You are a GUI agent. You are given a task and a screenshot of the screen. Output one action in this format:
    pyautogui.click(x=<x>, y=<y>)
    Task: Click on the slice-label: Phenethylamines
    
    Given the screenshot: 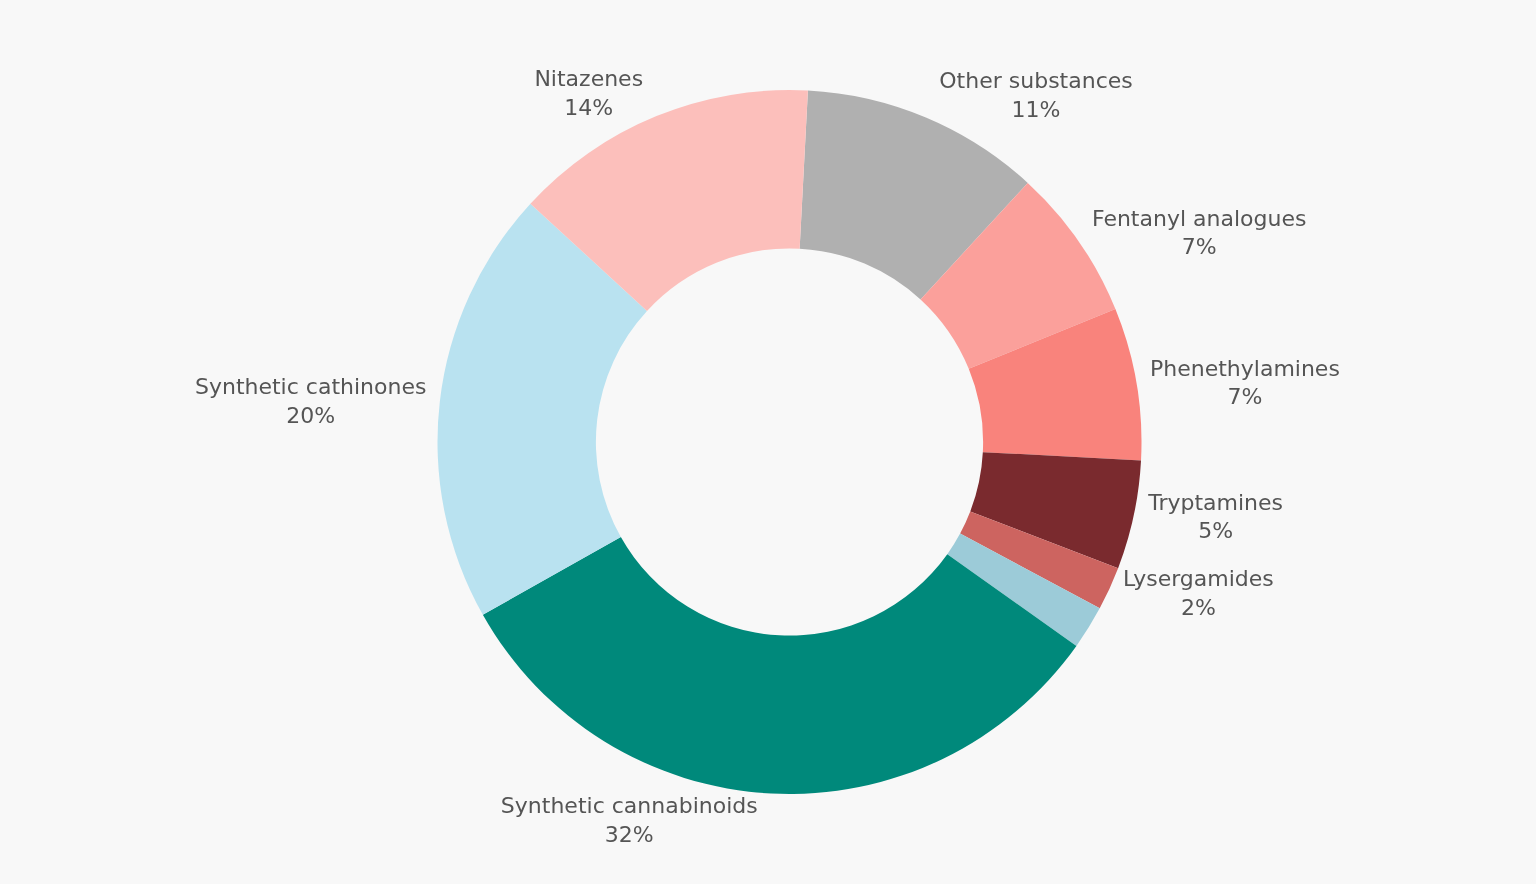 What is the action you would take?
    pyautogui.click(x=1244, y=368)
    